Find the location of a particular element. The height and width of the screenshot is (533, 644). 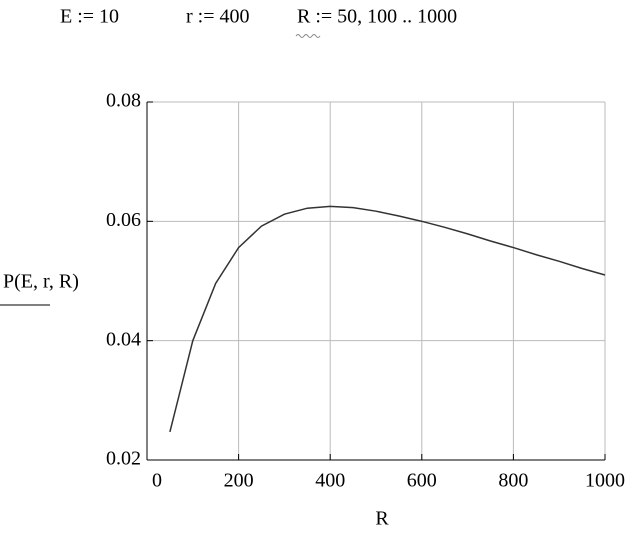

y-tick-label: 0.08 is located at coordinates (123, 101).